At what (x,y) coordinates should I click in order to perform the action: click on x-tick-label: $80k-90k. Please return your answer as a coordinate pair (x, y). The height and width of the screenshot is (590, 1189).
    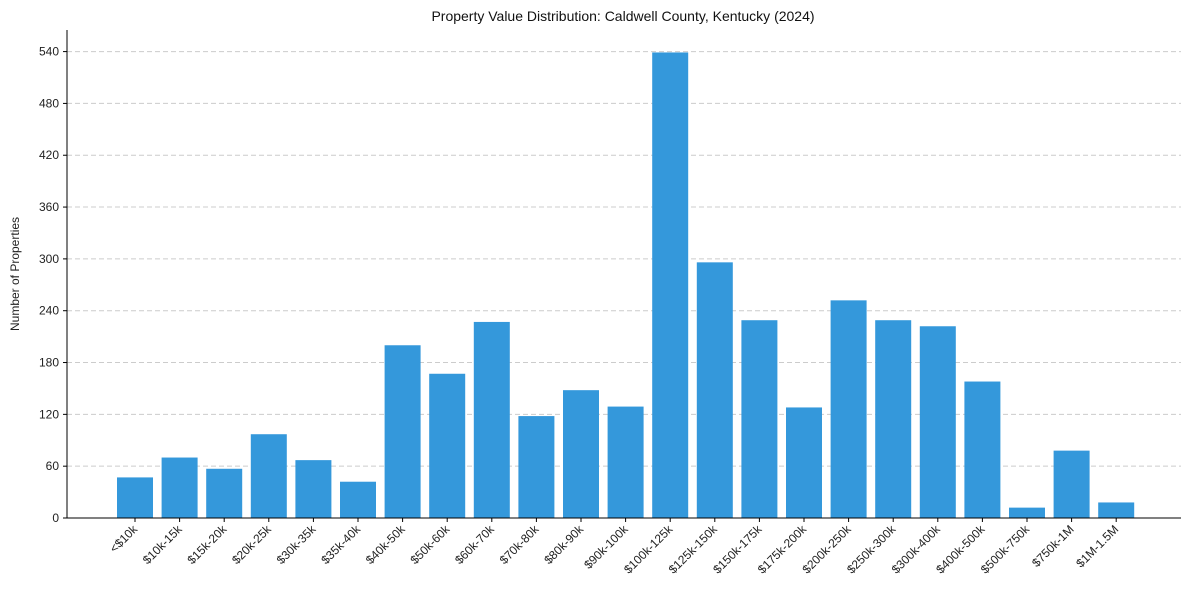
    Looking at the image, I should click on (564, 545).